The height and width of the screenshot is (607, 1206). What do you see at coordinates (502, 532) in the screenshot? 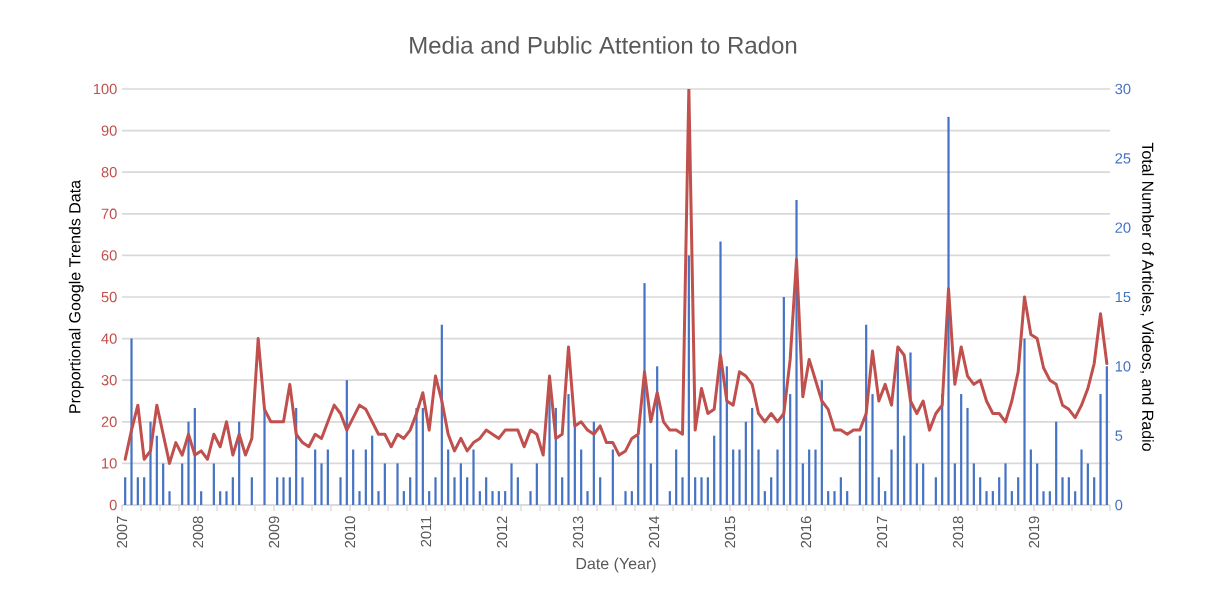
I see `x-tick-label: 2012` at bounding box center [502, 532].